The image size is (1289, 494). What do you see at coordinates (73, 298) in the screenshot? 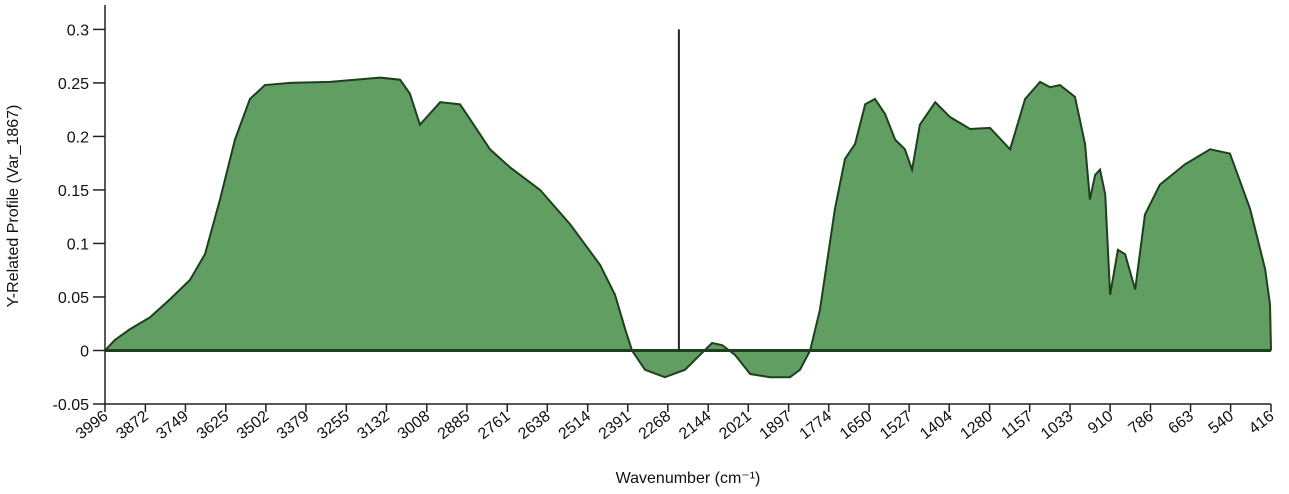
I see `y-tick-label: 0.05` at bounding box center [73, 298].